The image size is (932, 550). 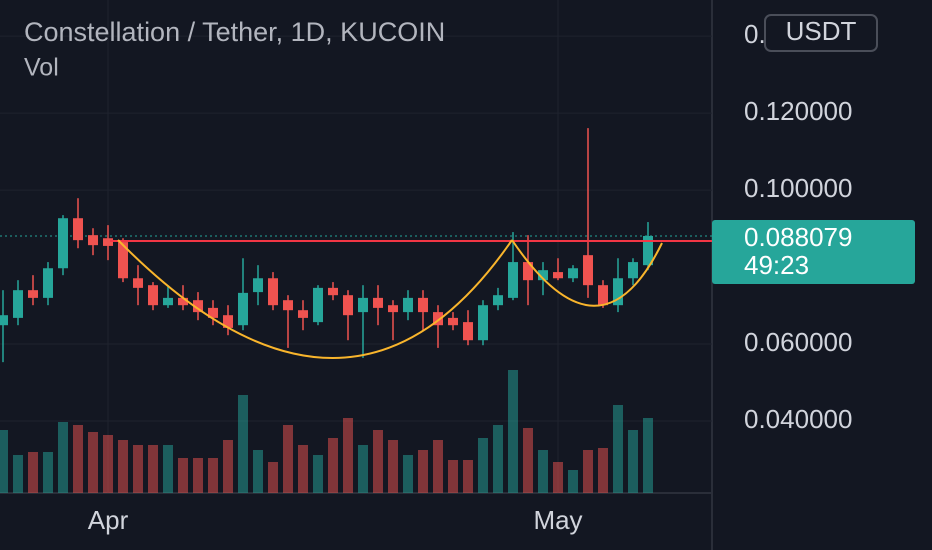 I want to click on handle-drawing, so click(x=587, y=273).